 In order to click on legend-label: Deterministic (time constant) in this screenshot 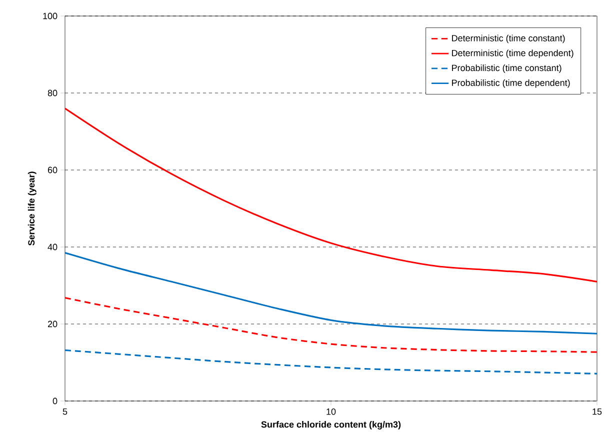, I will do `click(508, 39)`.